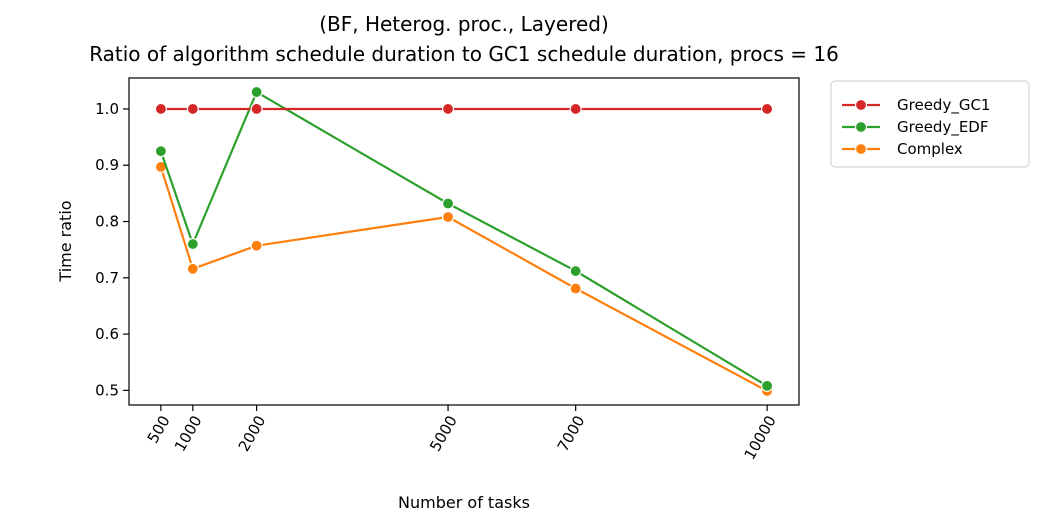 This screenshot has width=1044, height=526. Describe the element at coordinates (942, 127) in the screenshot. I see `legend-label-greedy-edf: Greedy_EDF` at that location.